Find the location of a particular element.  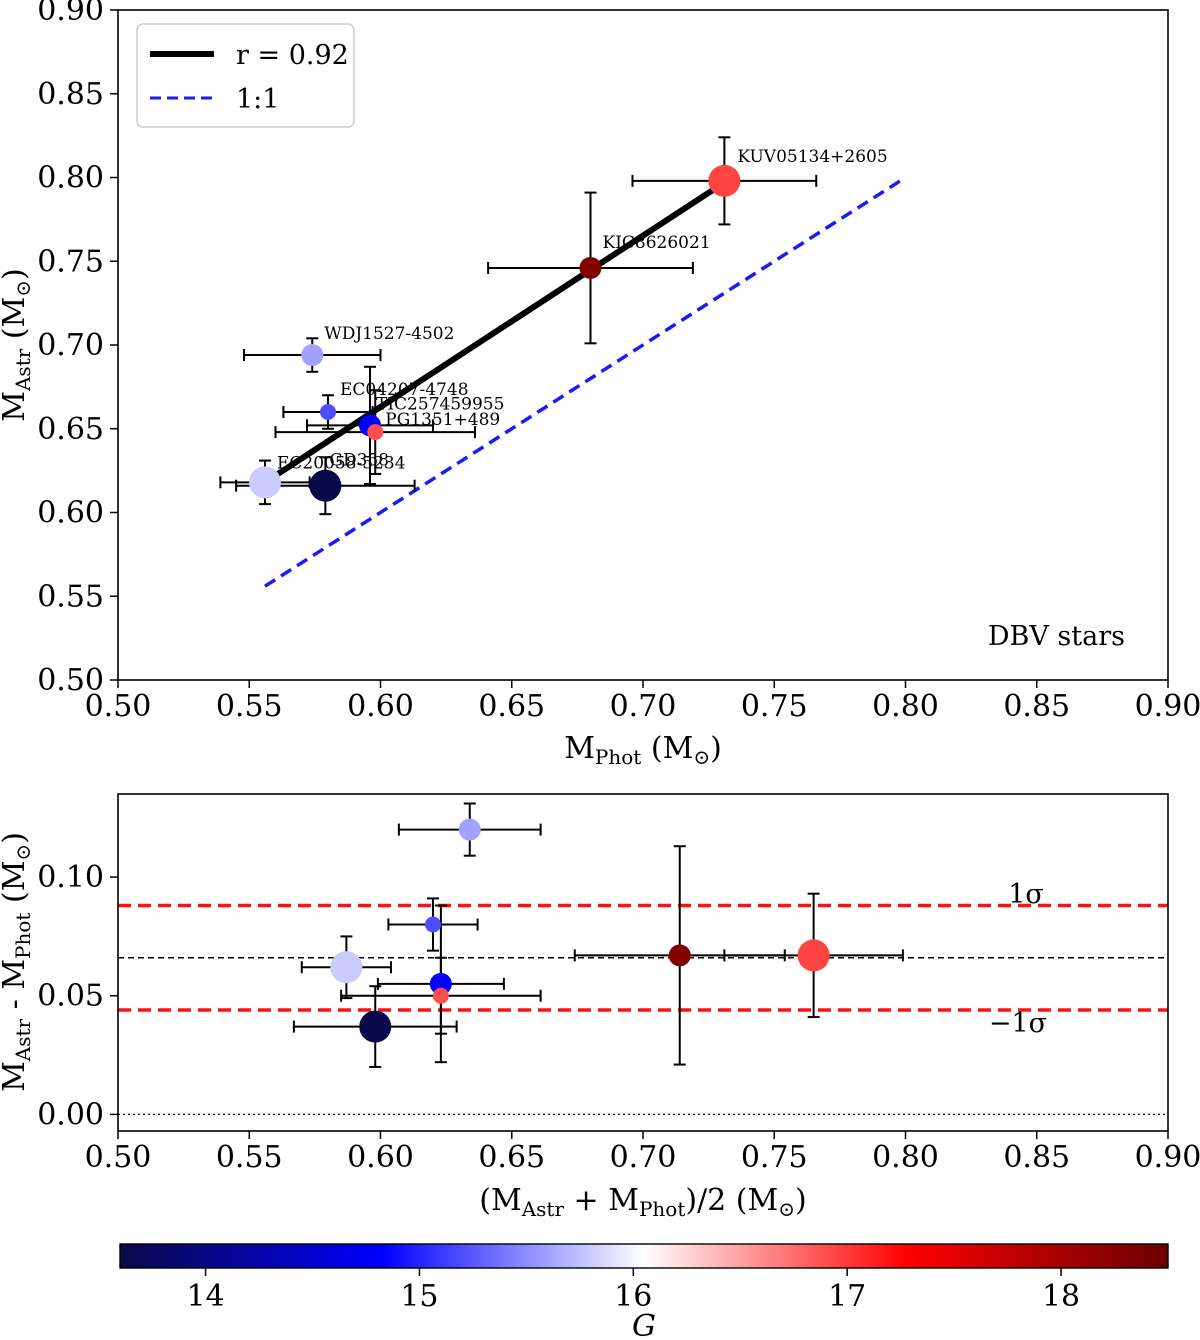

top-x-ticks: 0.50 0.55 0.60 0.65 0.70 0.75 0.80 0.85 0.90 is located at coordinates (642, 702).